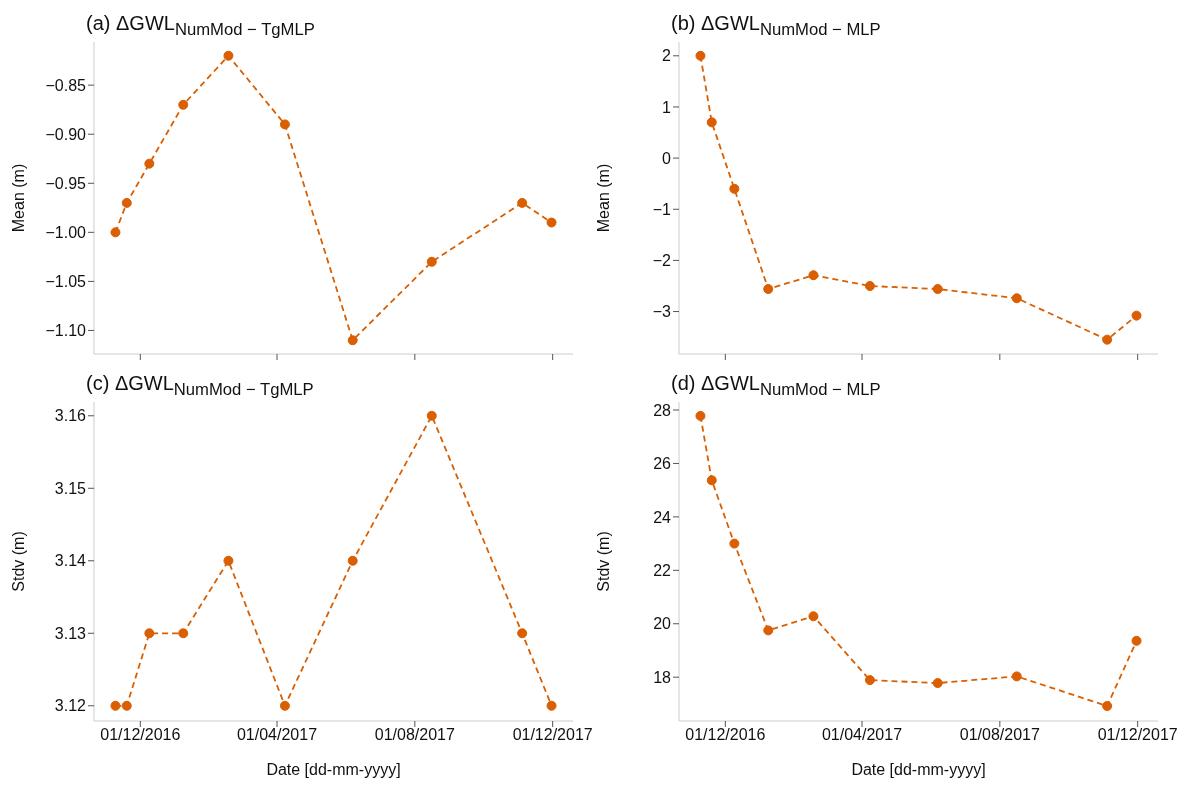 This screenshot has width=1186, height=787. I want to click on y-tick-label: 3.14, so click(70, 561).